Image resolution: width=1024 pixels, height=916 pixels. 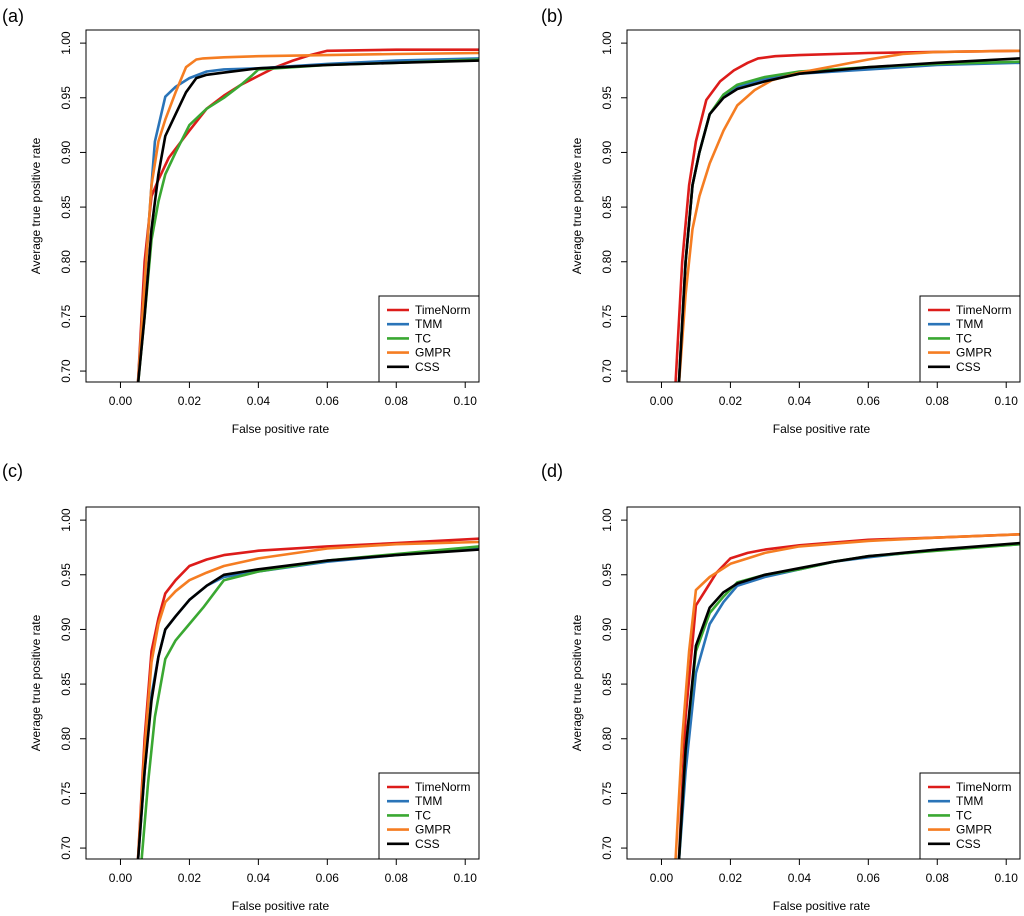 I want to click on panel-label: (c), so click(x=12, y=471).